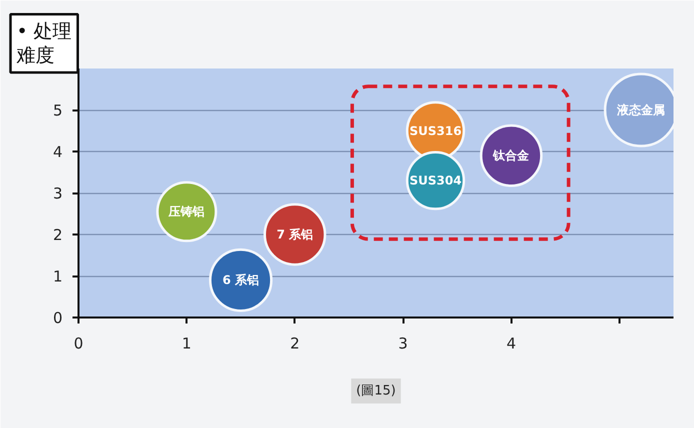  Describe the element at coordinates (511, 155) in the screenshot. I see `series-label: 钛合金` at that location.